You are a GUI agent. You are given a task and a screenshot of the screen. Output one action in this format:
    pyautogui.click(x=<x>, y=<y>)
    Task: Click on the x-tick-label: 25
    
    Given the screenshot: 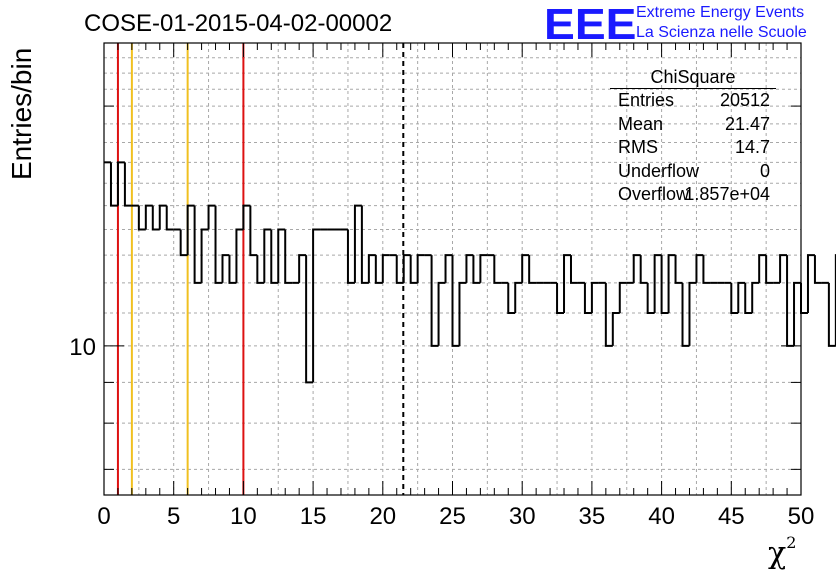 What is the action you would take?
    pyautogui.click(x=452, y=516)
    